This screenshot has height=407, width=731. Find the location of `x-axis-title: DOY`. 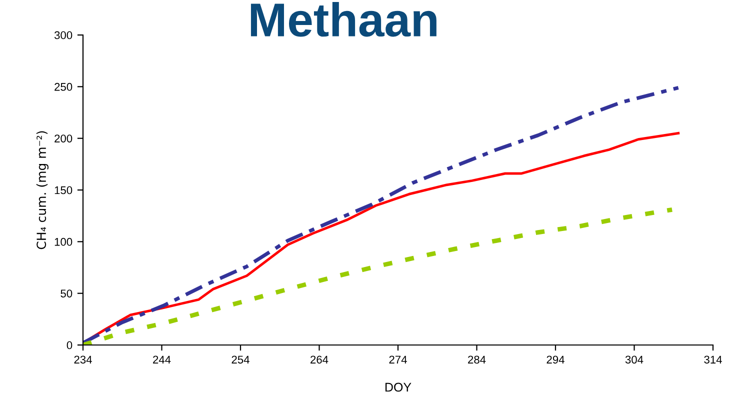

x-axis-title: DOY is located at coordinates (398, 387).